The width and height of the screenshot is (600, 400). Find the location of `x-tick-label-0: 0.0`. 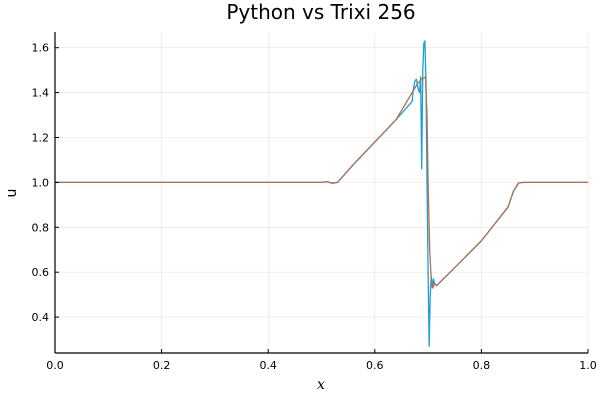

x-tick-label-0: 0.0 is located at coordinates (55, 365).